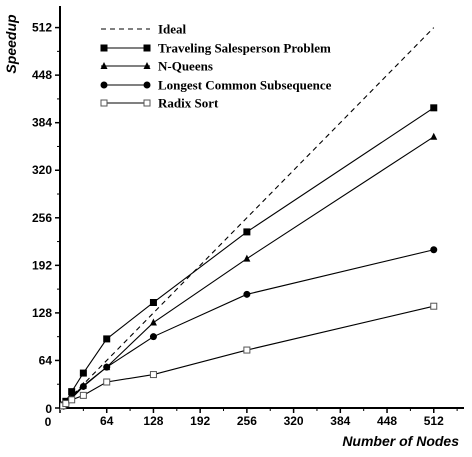 This screenshot has height=457, width=472. I want to click on legend-label-longest-common-subsequence: Longest Common Subsequence, so click(245, 85).